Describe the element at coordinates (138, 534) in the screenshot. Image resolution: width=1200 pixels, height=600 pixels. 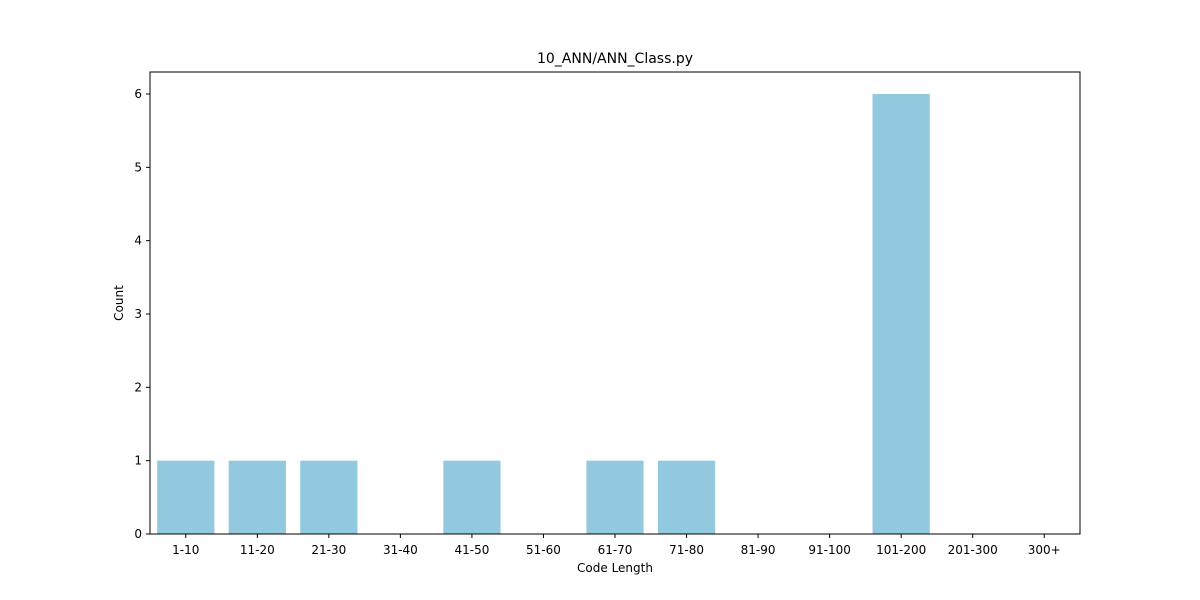
I see `y-tick-label: 0` at that location.